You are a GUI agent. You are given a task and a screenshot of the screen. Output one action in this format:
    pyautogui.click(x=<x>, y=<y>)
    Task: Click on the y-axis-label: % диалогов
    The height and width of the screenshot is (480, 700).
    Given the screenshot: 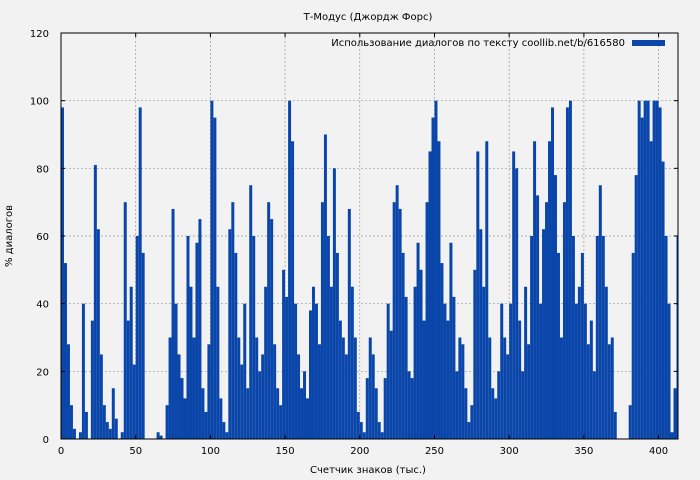 What is the action you would take?
    pyautogui.click(x=9, y=236)
    